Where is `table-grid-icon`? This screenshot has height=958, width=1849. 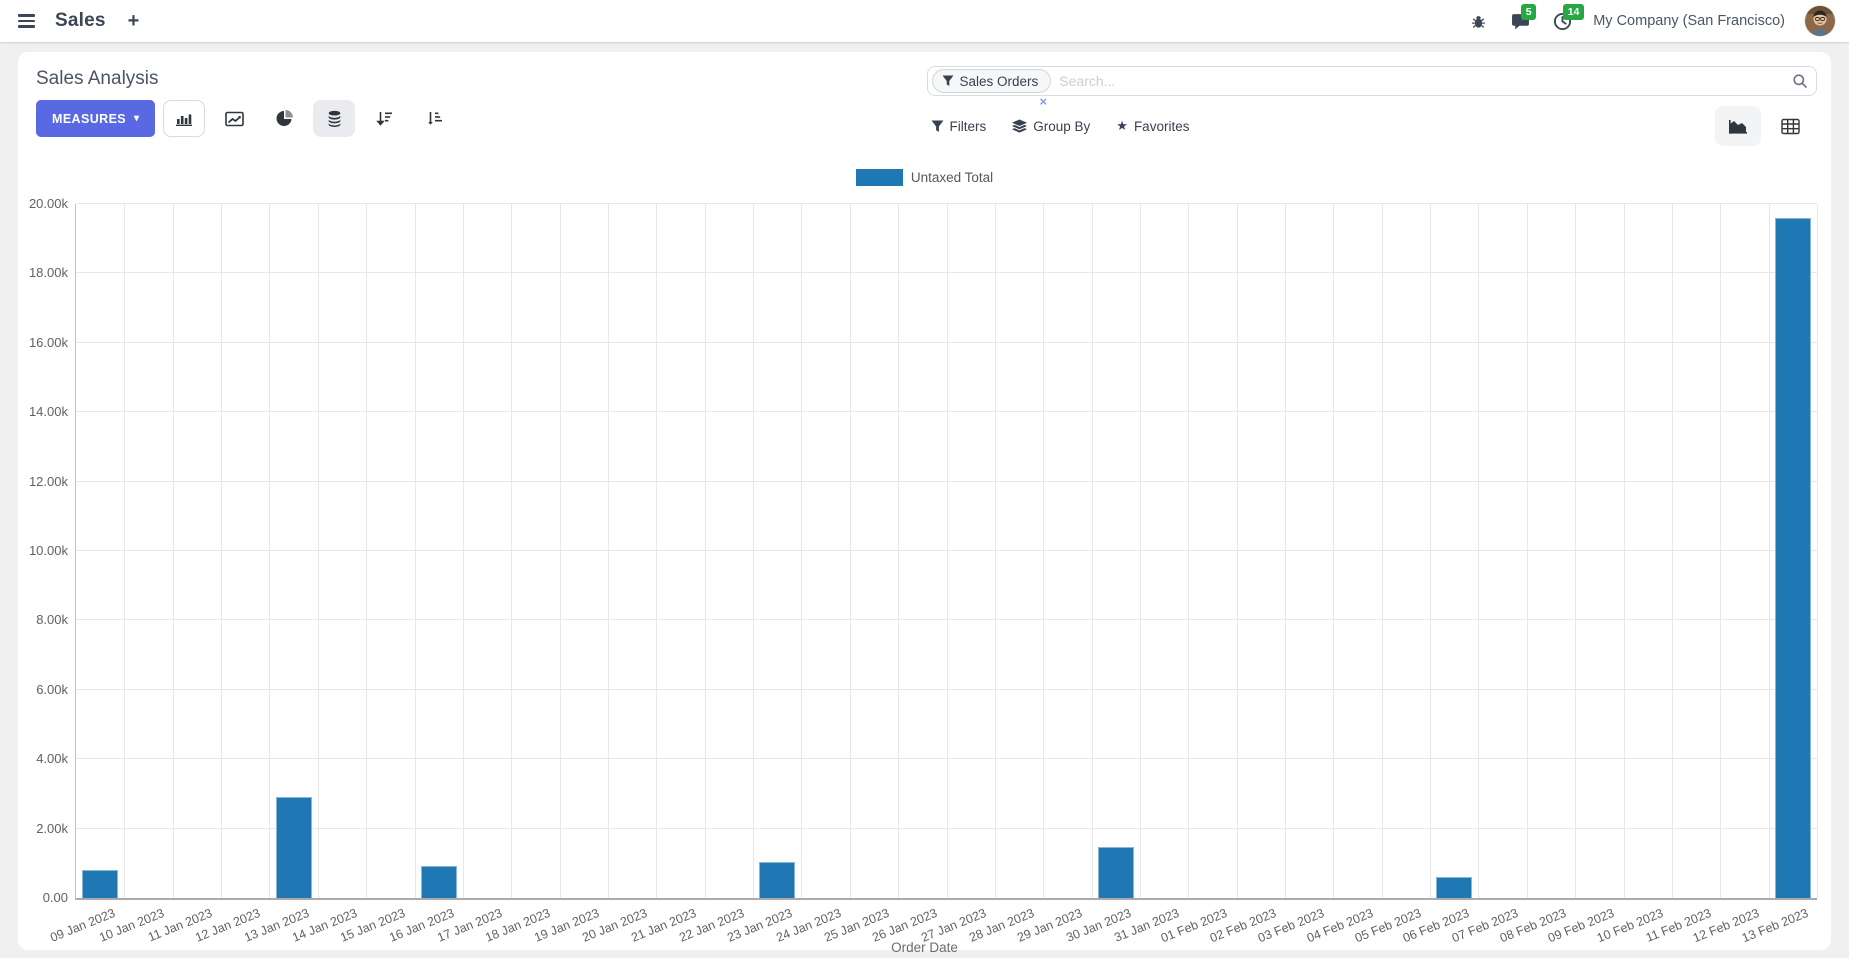 table-grid-icon is located at coordinates (1790, 126).